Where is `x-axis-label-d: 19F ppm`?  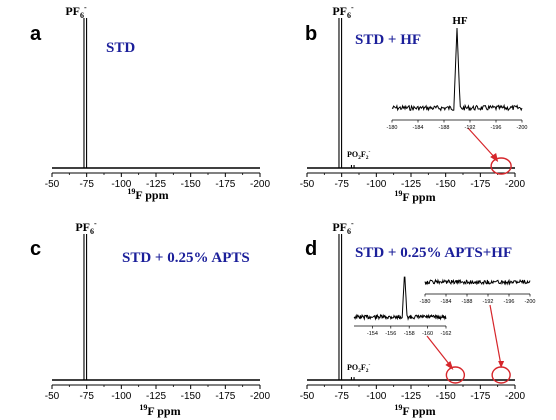 x-axis-label-d: 19F ppm is located at coordinates (414, 410).